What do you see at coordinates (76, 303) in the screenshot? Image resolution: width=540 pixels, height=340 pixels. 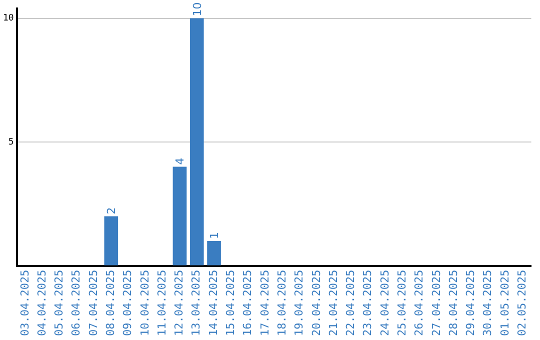 I see `x-tick-label: 06.04.2025` at bounding box center [76, 303].